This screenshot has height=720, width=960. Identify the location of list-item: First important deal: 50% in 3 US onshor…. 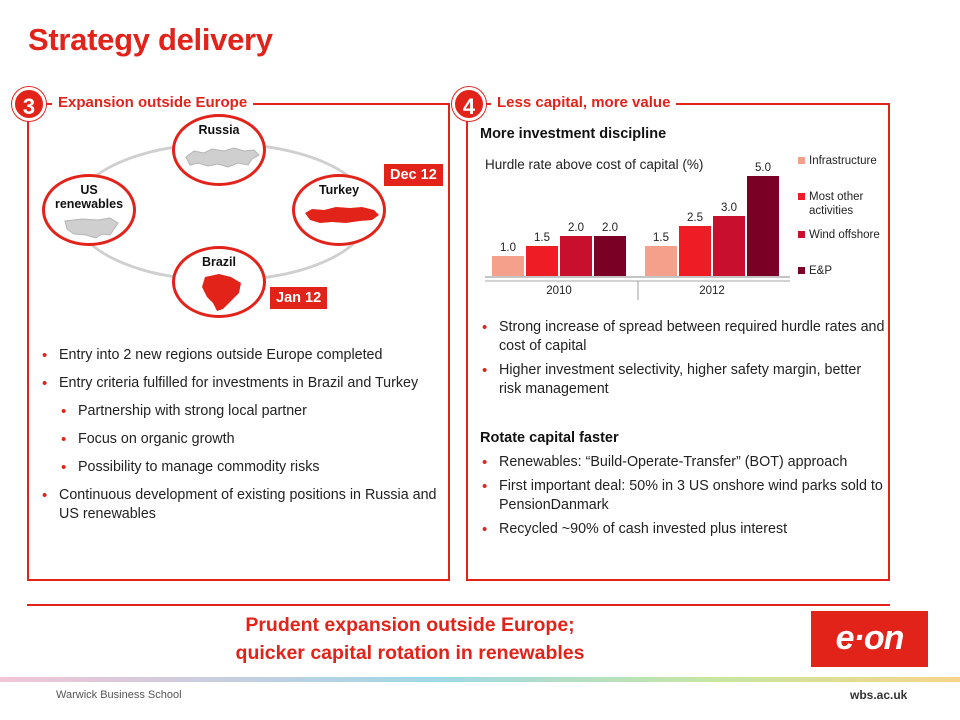
(682, 496).